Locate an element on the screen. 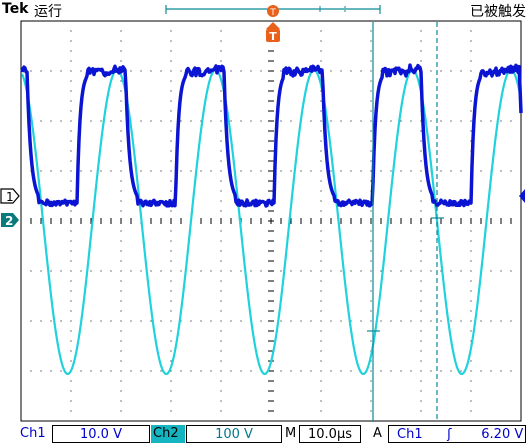 The height and width of the screenshot is (444, 528). trigger-marker-icon: T is located at coordinates (273, 32).